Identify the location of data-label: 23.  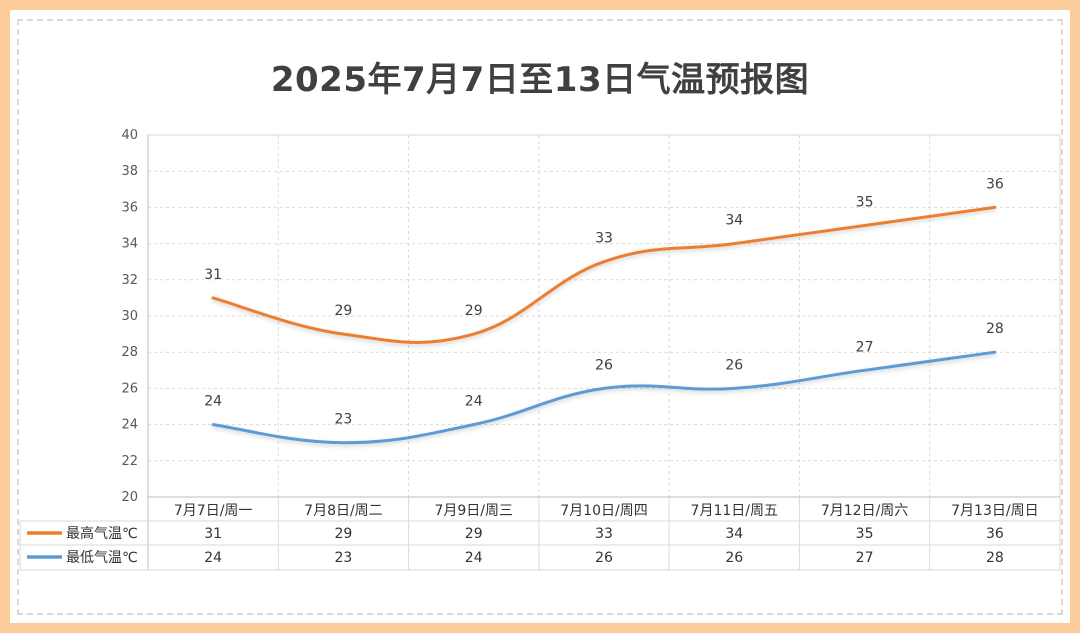
(344, 420).